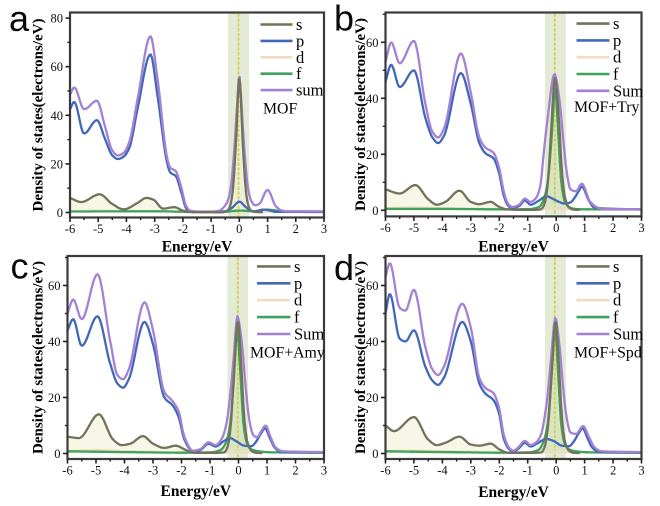 The width and height of the screenshot is (660, 506). I want to click on svg-text: b, so click(344, 19).